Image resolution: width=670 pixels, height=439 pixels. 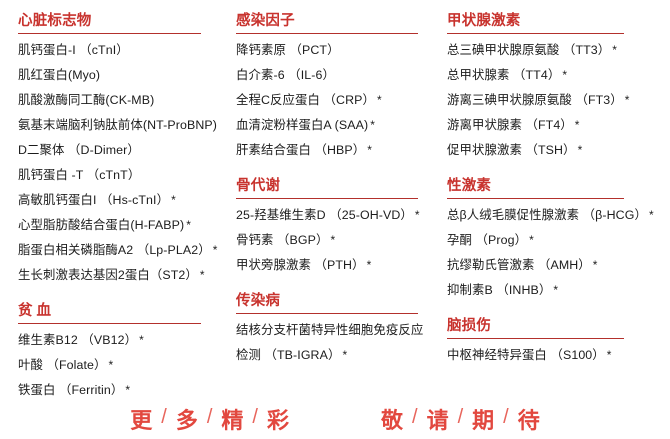 I want to click on list-item: 肌酸激酶同工酶(CK-MB), so click(x=123, y=100).